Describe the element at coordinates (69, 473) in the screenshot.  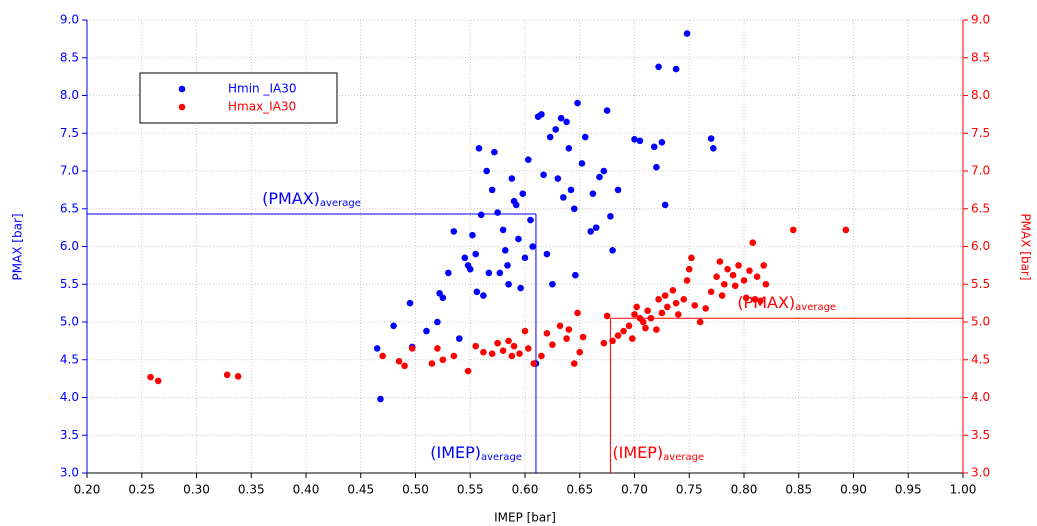
I see `y-tick-label: 3.0` at that location.